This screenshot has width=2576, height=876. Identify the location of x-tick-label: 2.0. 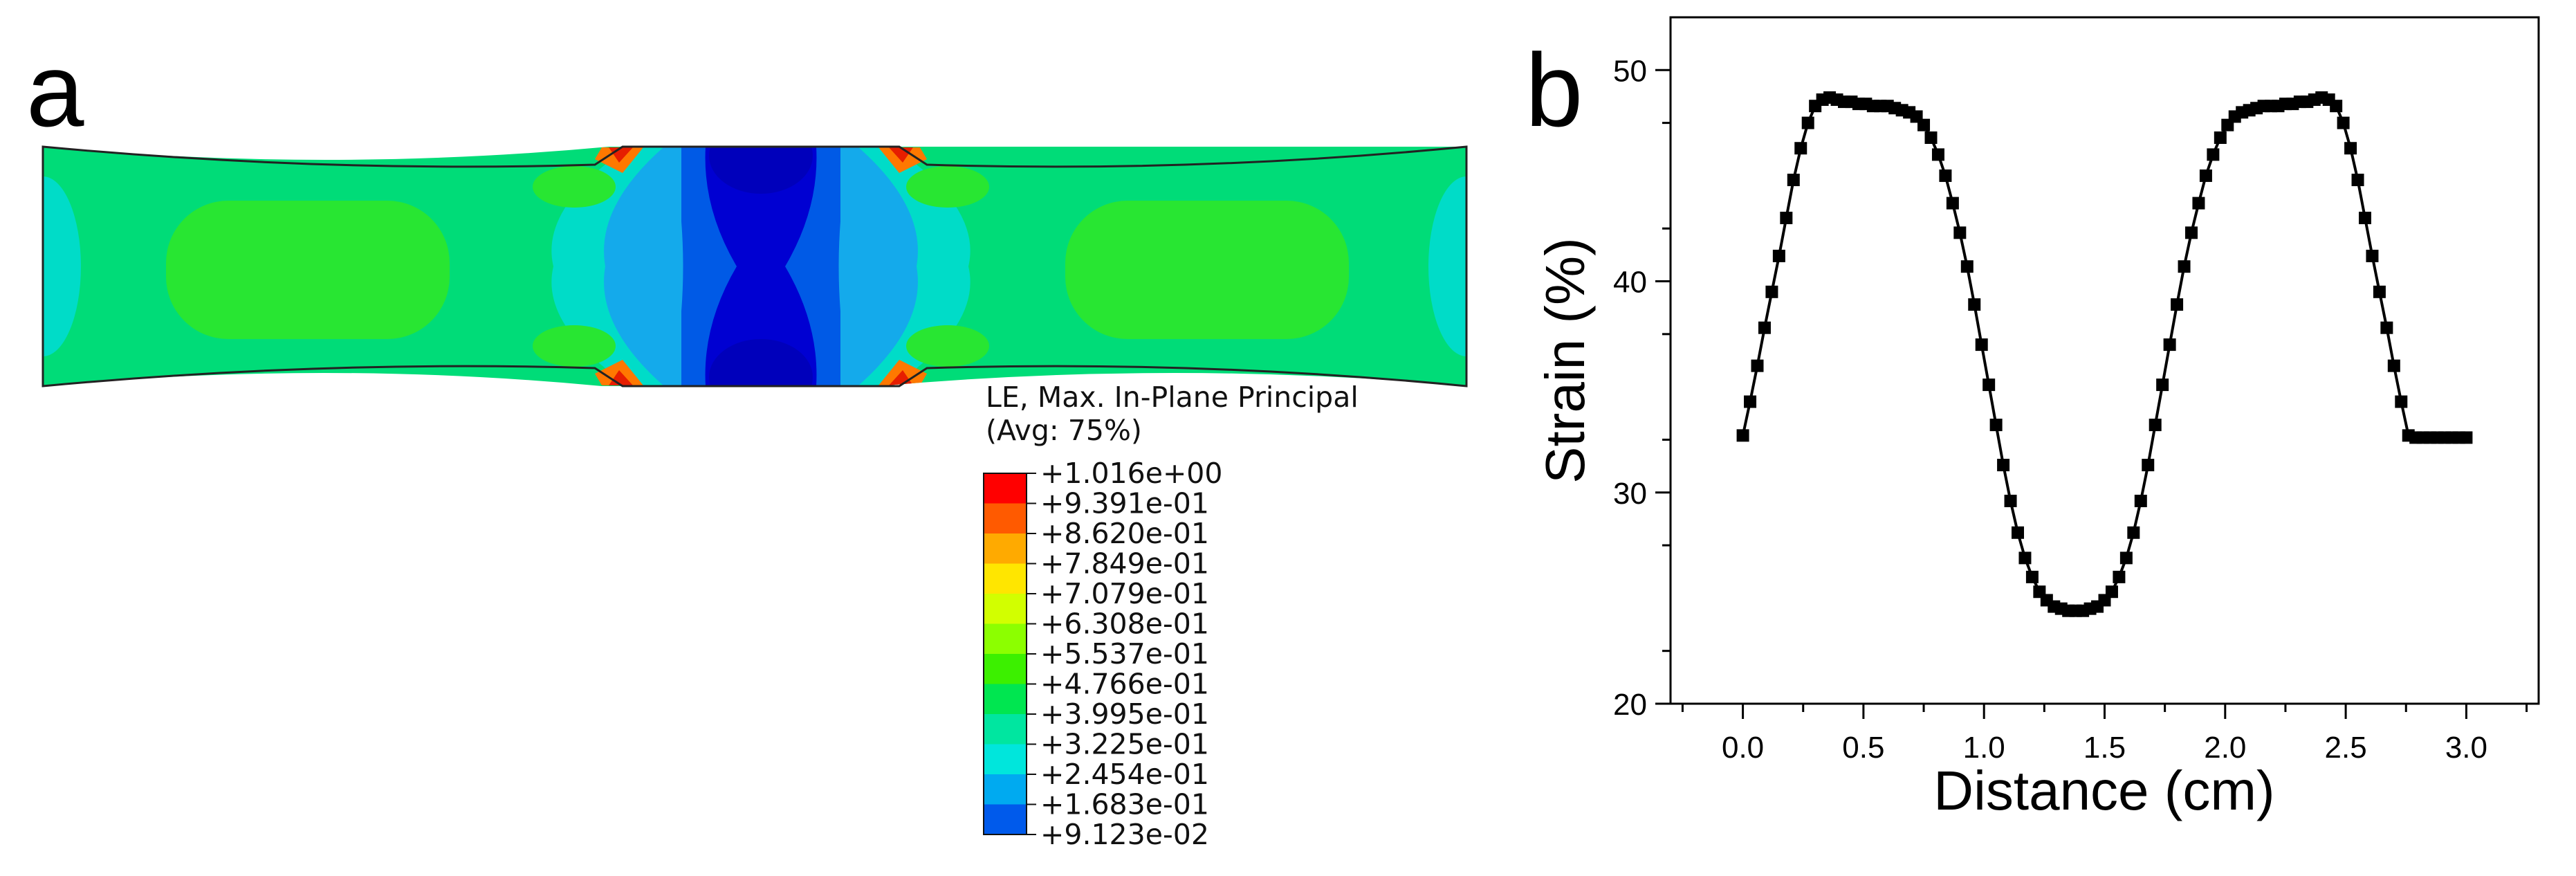
(2225, 748).